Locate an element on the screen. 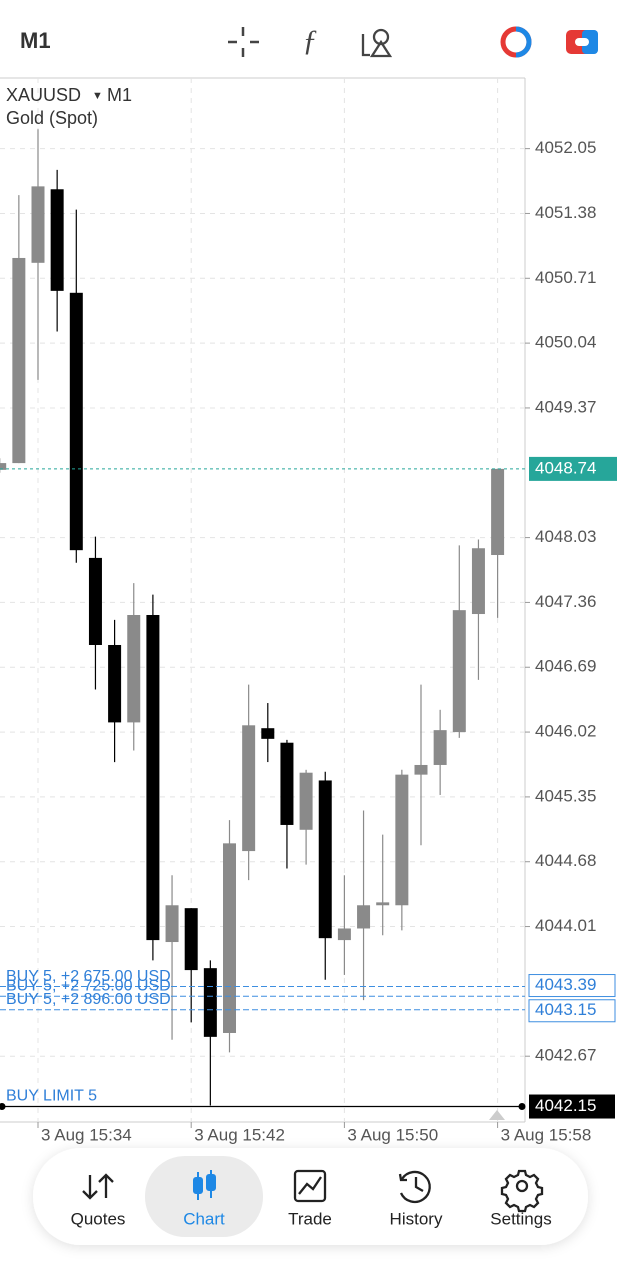 The height and width of the screenshot is (1280, 621). order-label: BUY 5, +2 675.00 USD is located at coordinates (88, 976).